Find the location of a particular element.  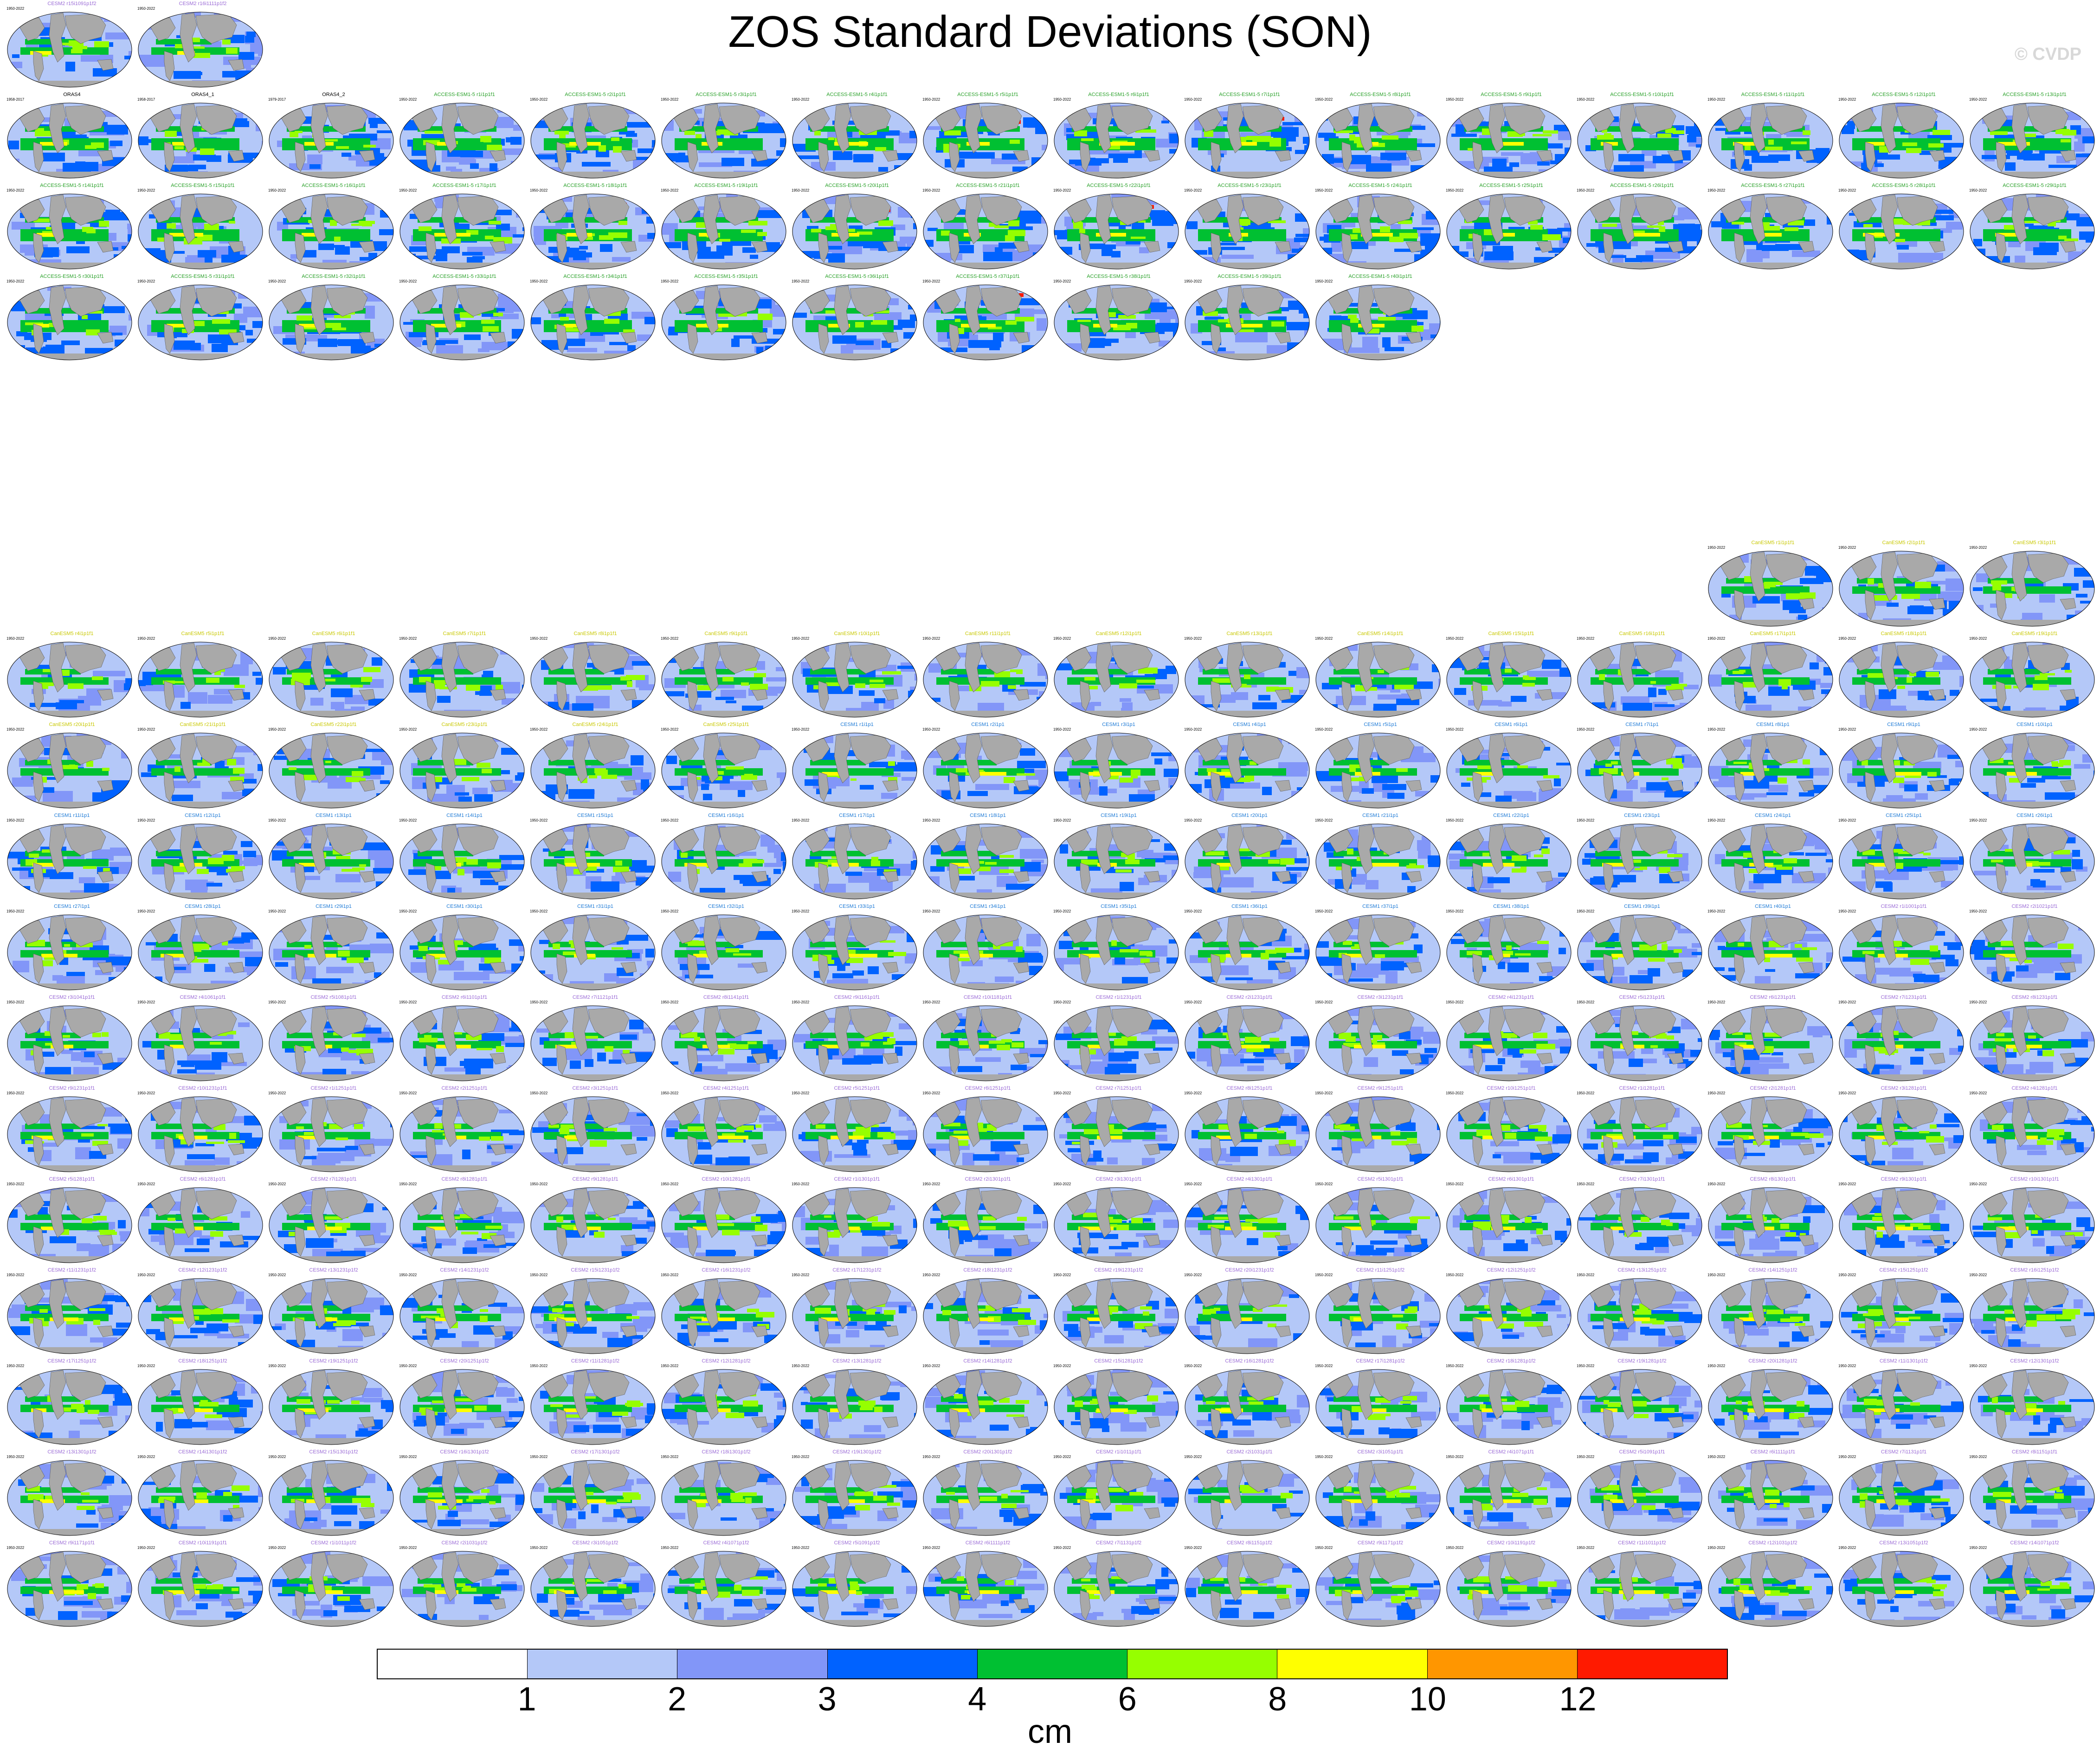

panel-title: CESM2 r1i1301p1f1 is located at coordinates (857, 1179).